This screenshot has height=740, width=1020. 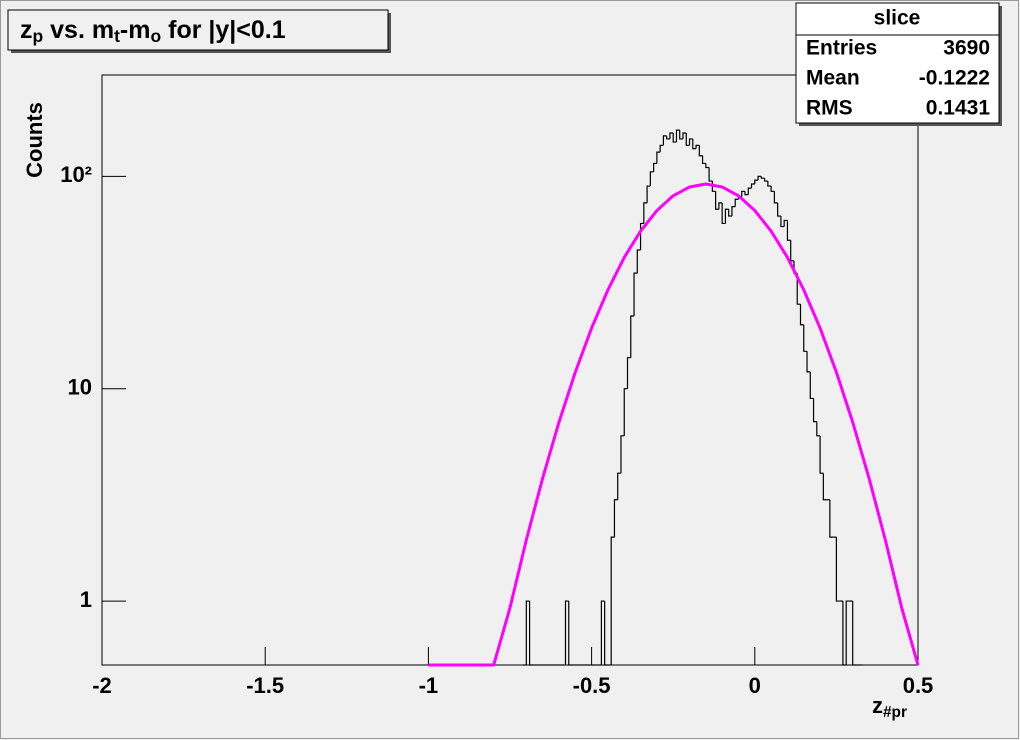 What do you see at coordinates (102, 685) in the screenshot?
I see `x-tick-label: -2` at bounding box center [102, 685].